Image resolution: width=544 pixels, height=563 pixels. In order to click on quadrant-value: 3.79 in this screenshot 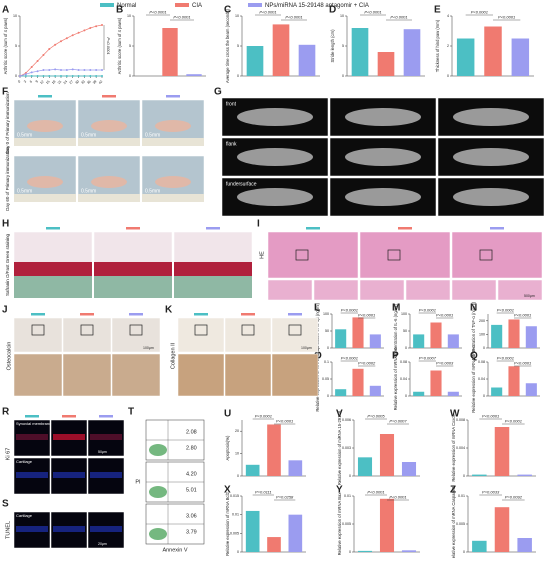, I will do `click(191, 532)`.